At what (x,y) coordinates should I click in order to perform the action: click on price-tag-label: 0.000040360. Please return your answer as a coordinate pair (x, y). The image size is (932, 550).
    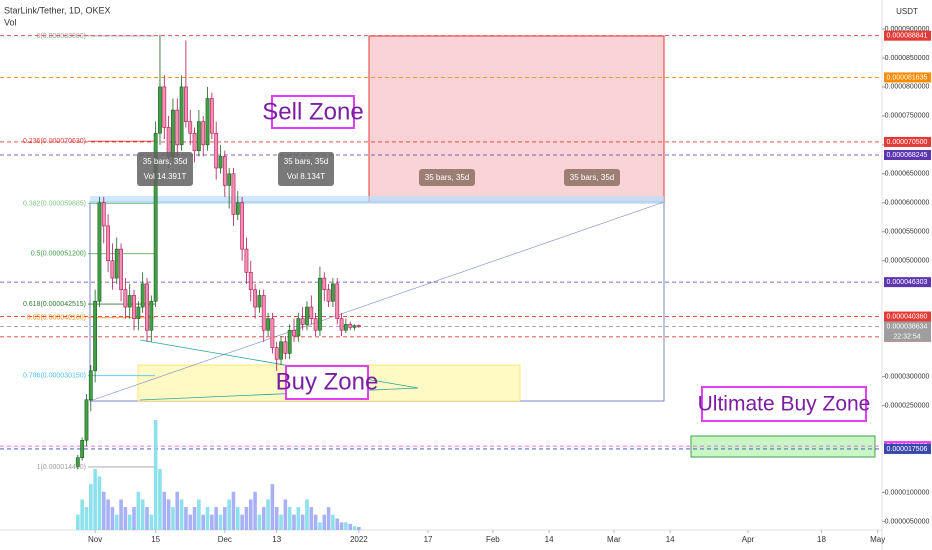
    Looking at the image, I should click on (907, 316).